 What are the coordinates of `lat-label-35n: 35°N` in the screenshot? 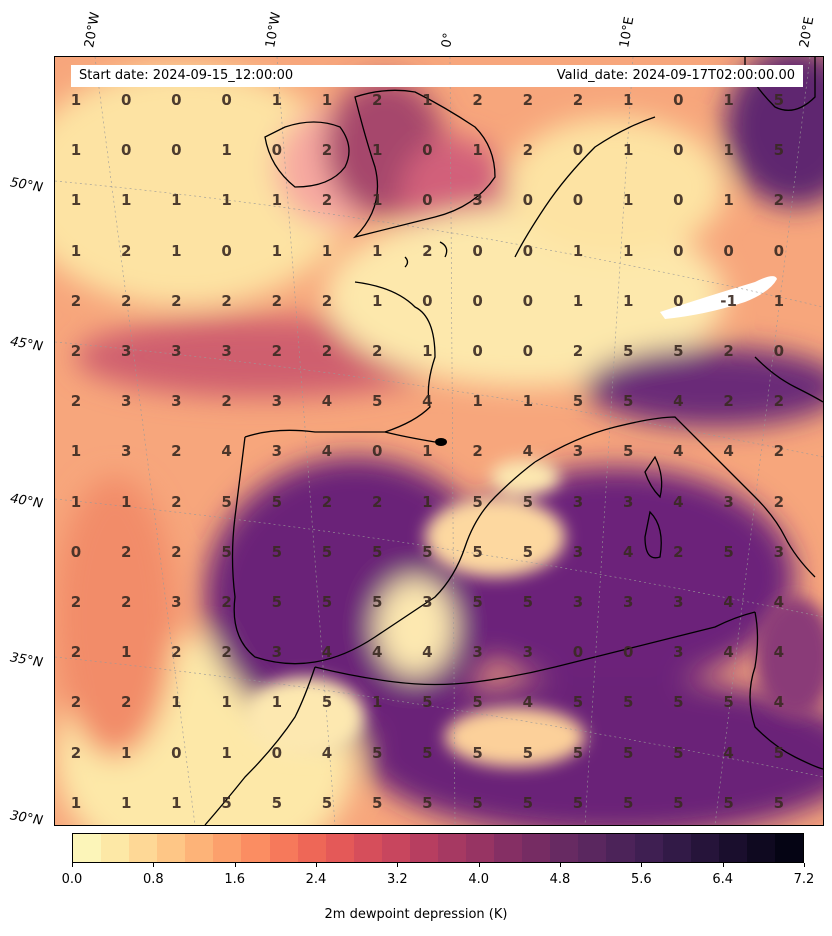 It's located at (26, 660).